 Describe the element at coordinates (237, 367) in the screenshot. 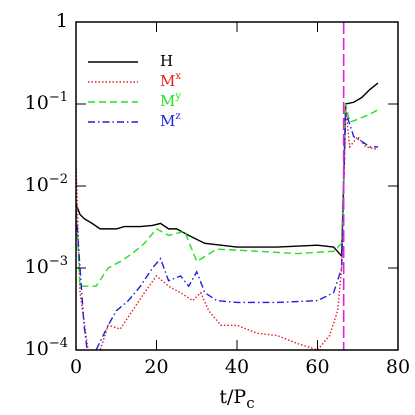

I see `x-tick-label: 40` at that location.